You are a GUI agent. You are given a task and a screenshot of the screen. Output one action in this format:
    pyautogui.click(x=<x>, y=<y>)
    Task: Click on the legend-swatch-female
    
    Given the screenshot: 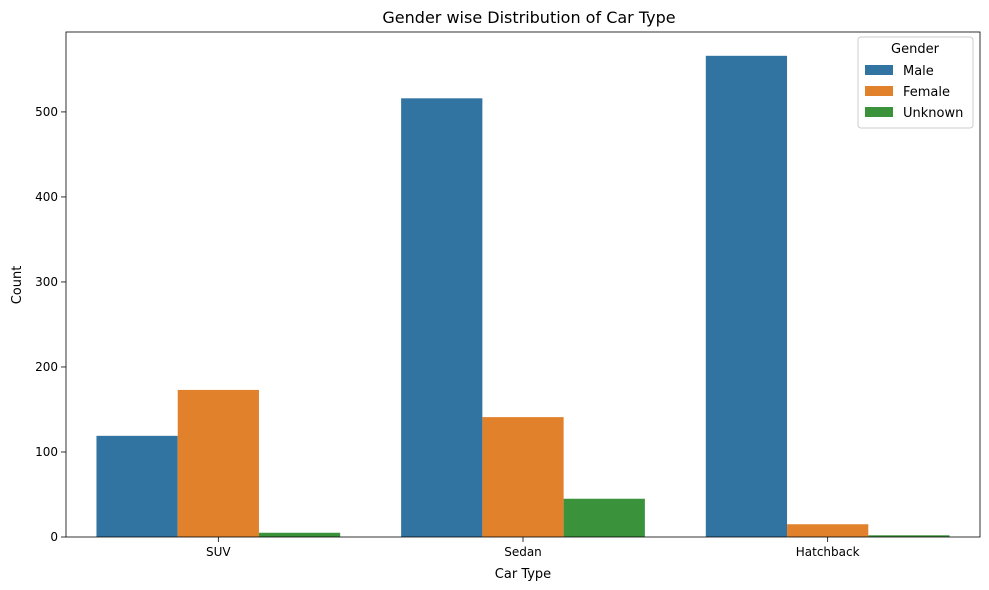 What is the action you would take?
    pyautogui.click(x=879, y=91)
    